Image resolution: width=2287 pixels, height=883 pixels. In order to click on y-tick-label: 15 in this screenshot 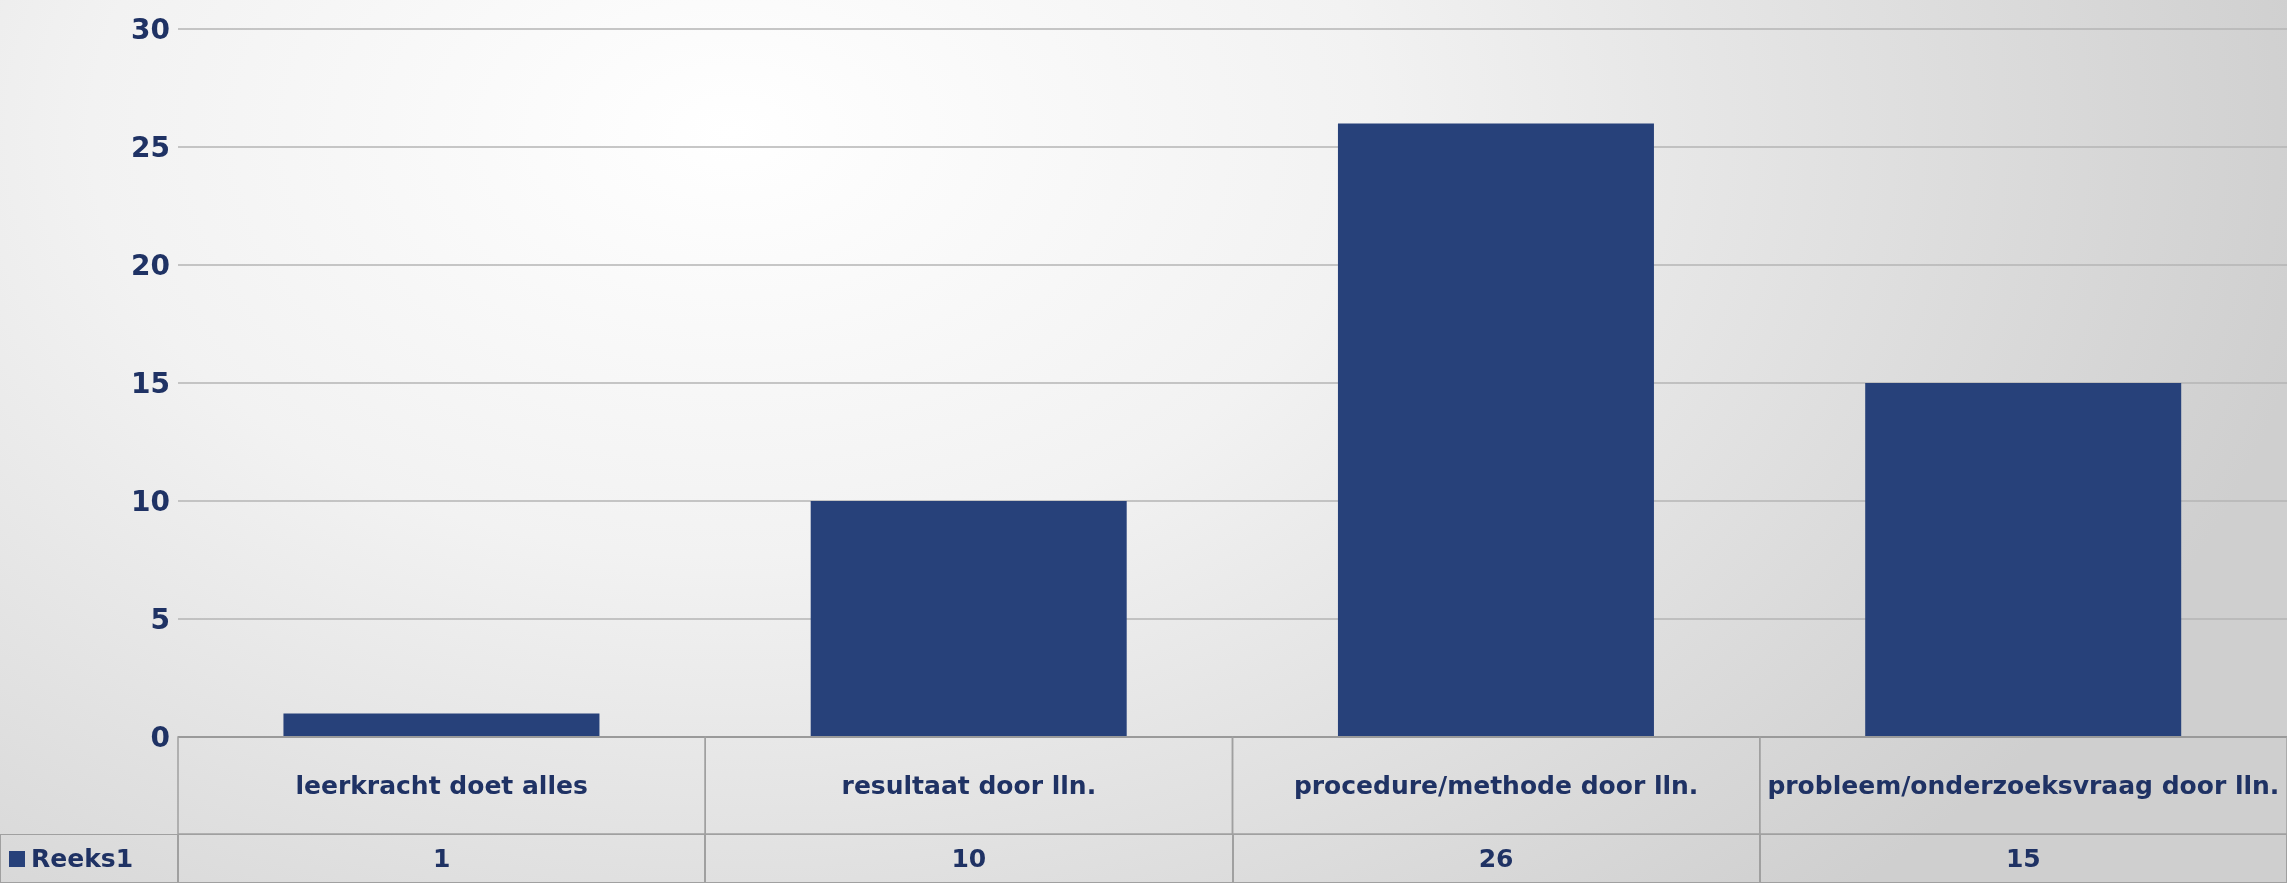, I will do `click(150, 383)`.